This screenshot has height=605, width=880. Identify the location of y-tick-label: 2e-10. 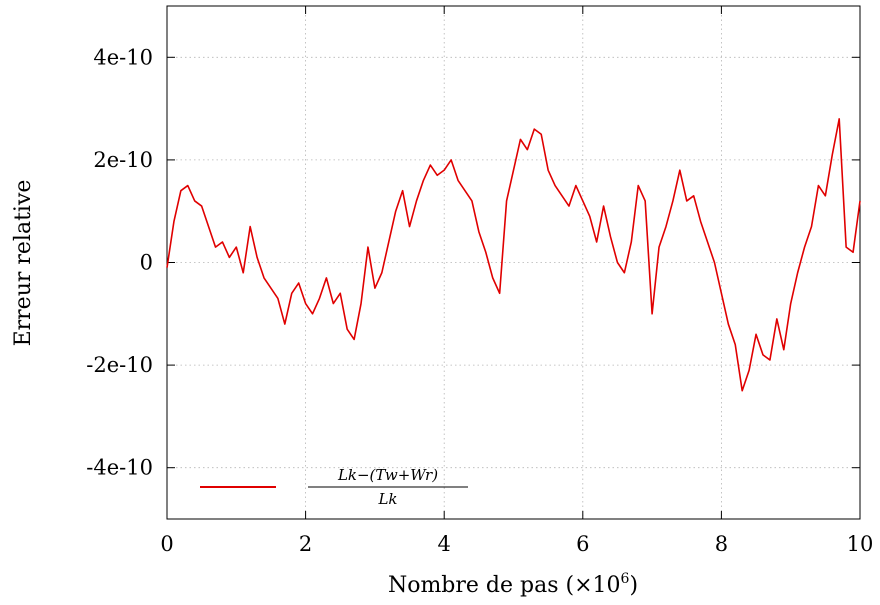
(123, 160).